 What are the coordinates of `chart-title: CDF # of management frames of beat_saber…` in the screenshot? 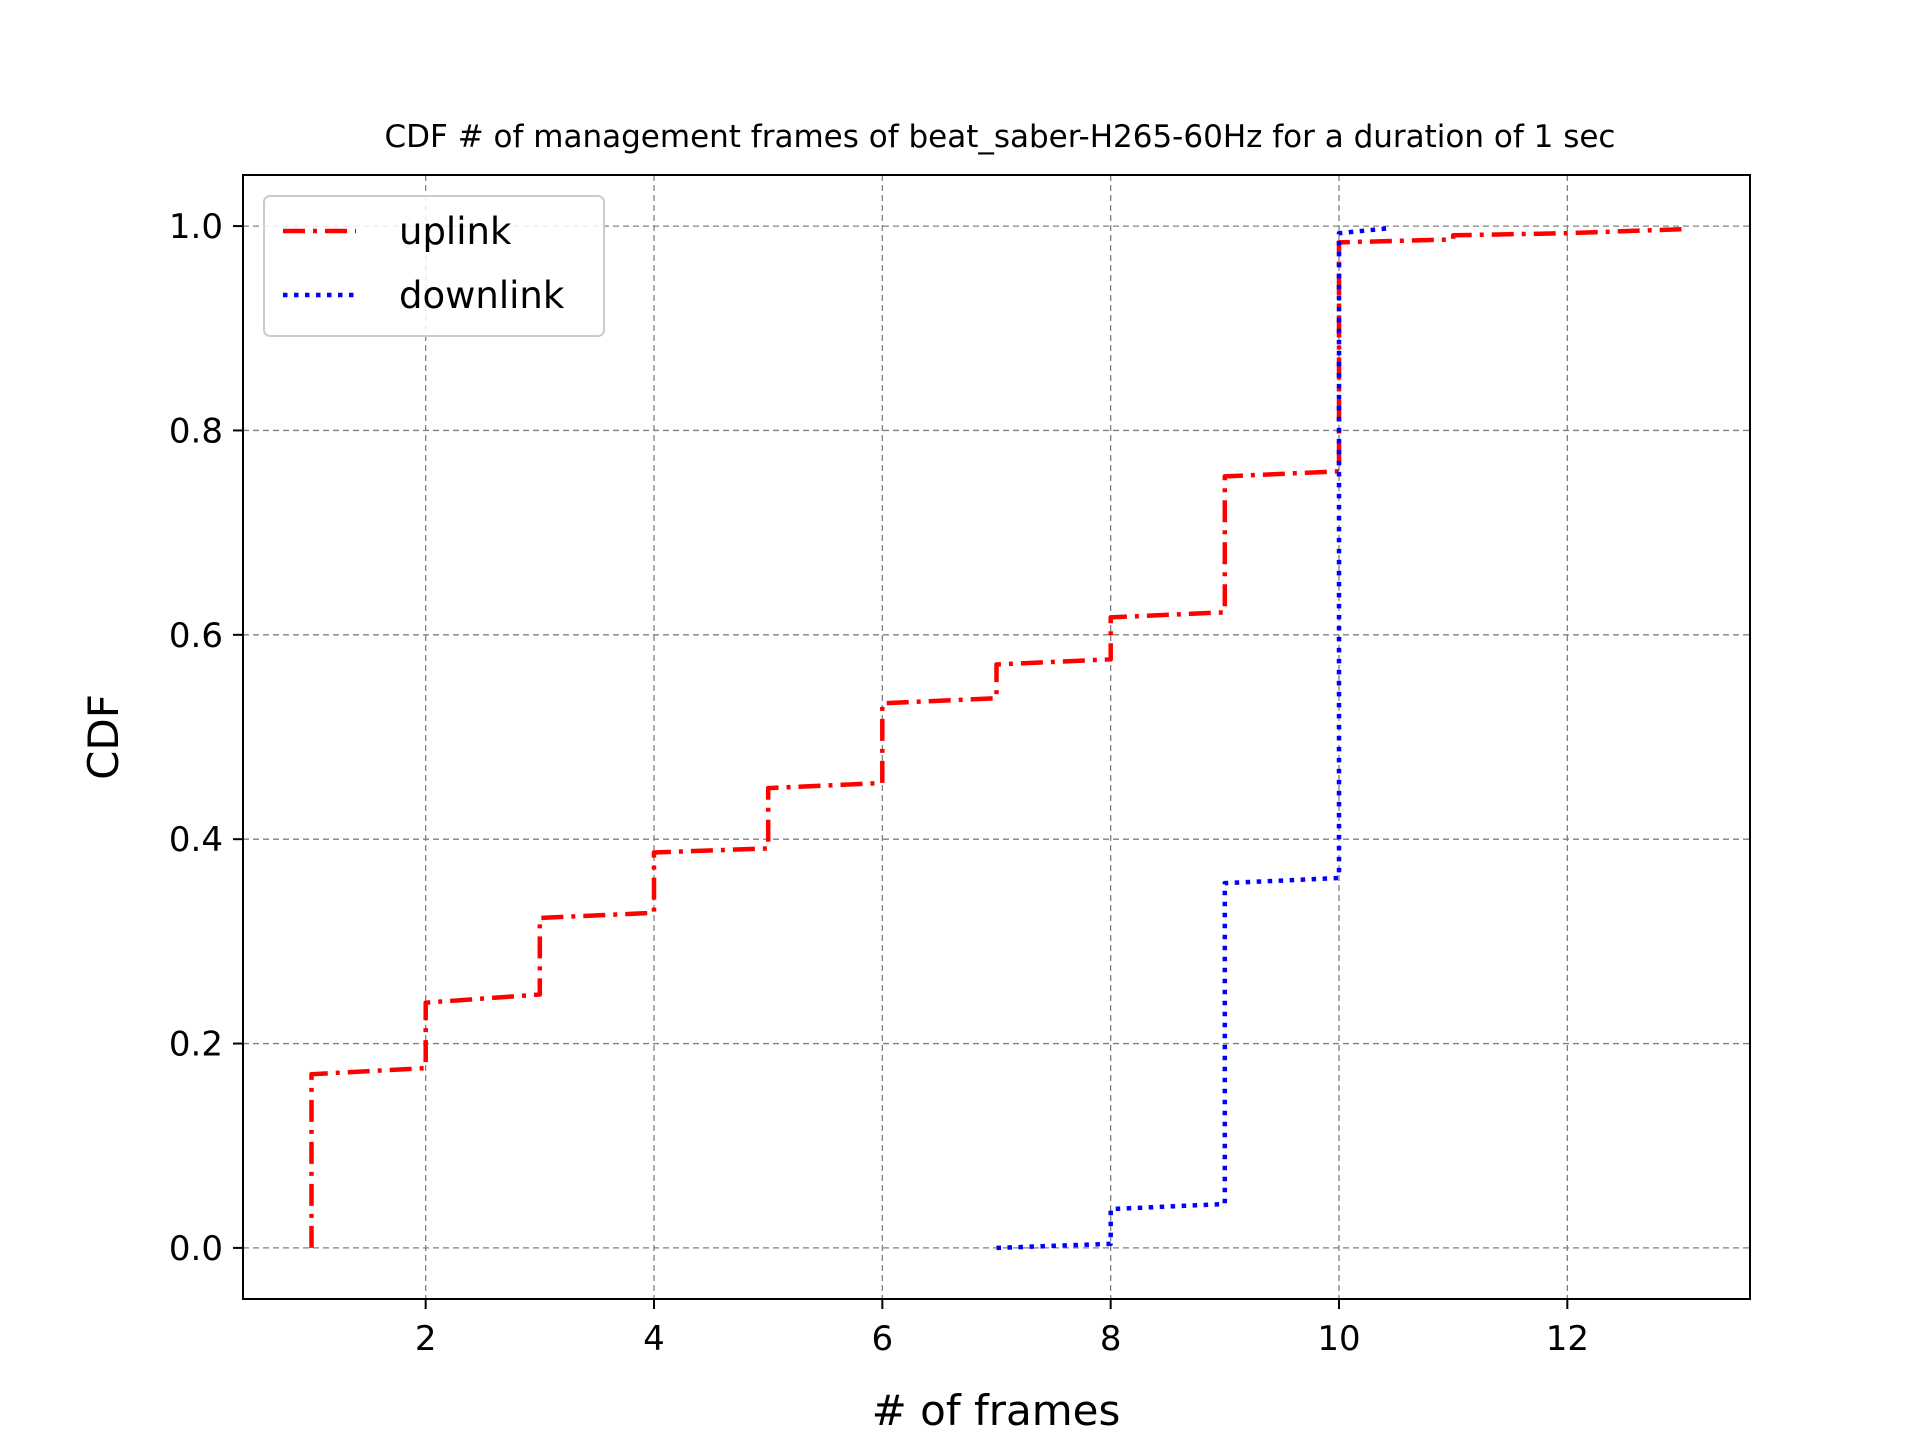 It's located at (1000, 137).